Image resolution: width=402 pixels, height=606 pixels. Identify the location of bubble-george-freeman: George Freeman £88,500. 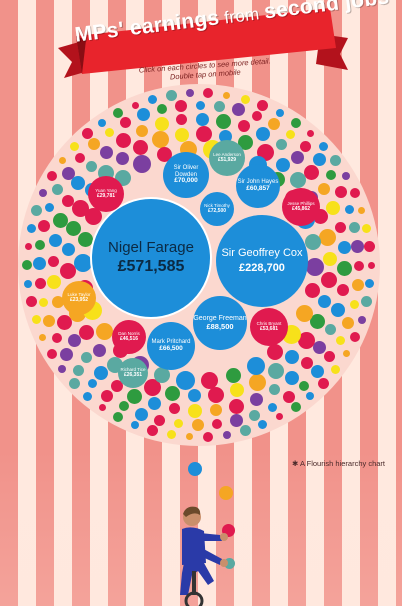
(220, 323).